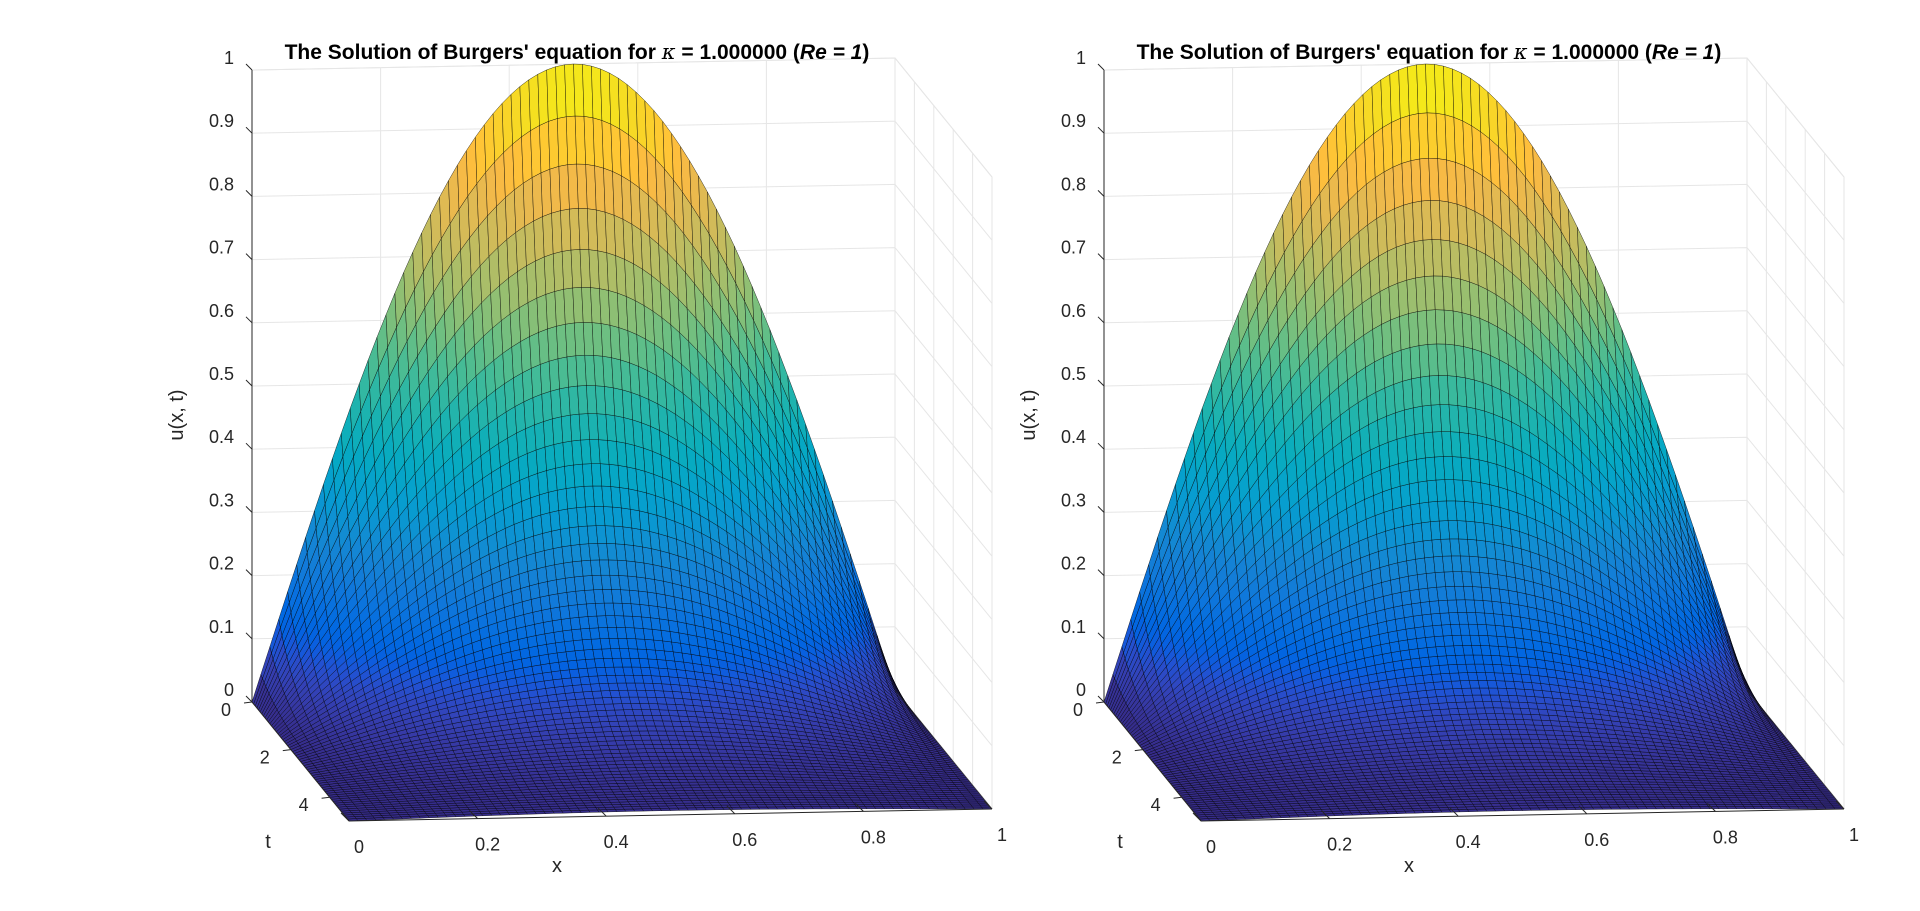 The height and width of the screenshot is (911, 1920). Describe the element at coordinates (873, 837) in the screenshot. I see `x-tick-label: 0.8` at that location.